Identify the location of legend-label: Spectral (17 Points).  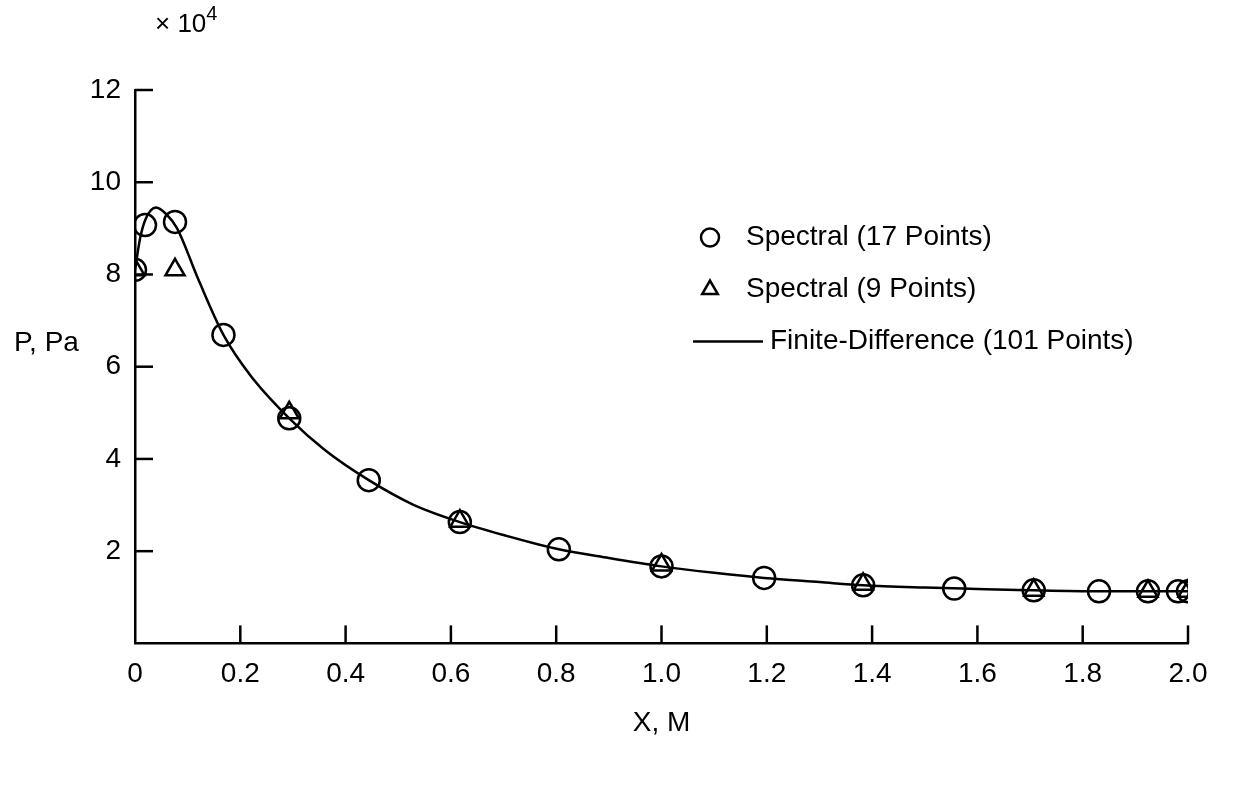
(869, 236).